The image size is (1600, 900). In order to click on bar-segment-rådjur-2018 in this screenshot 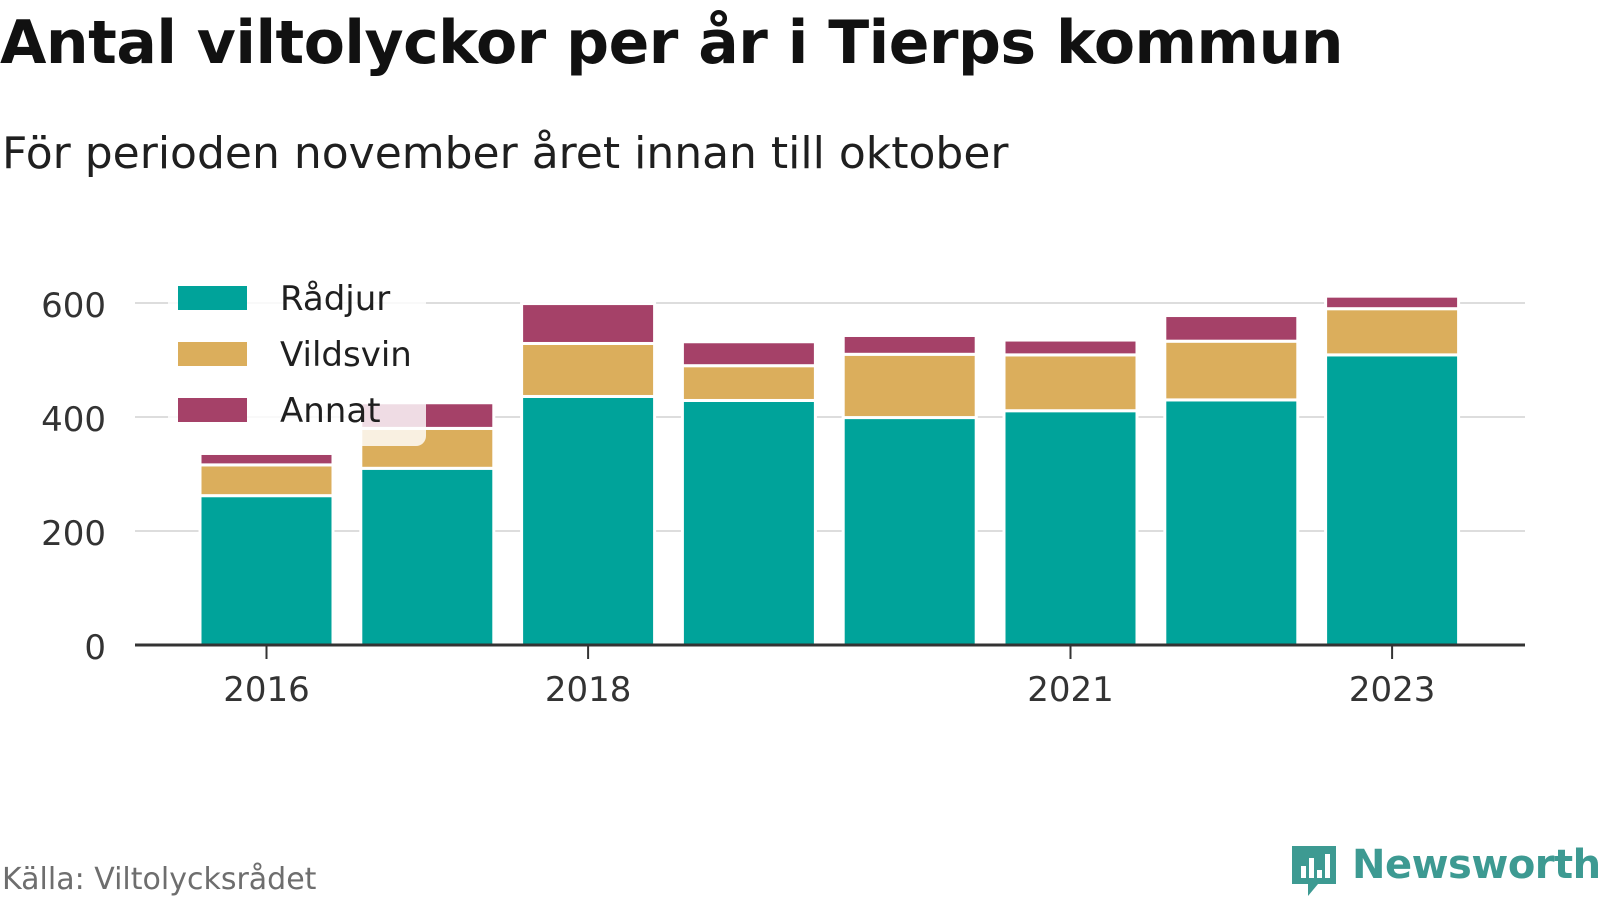, I will do `click(588, 520)`.